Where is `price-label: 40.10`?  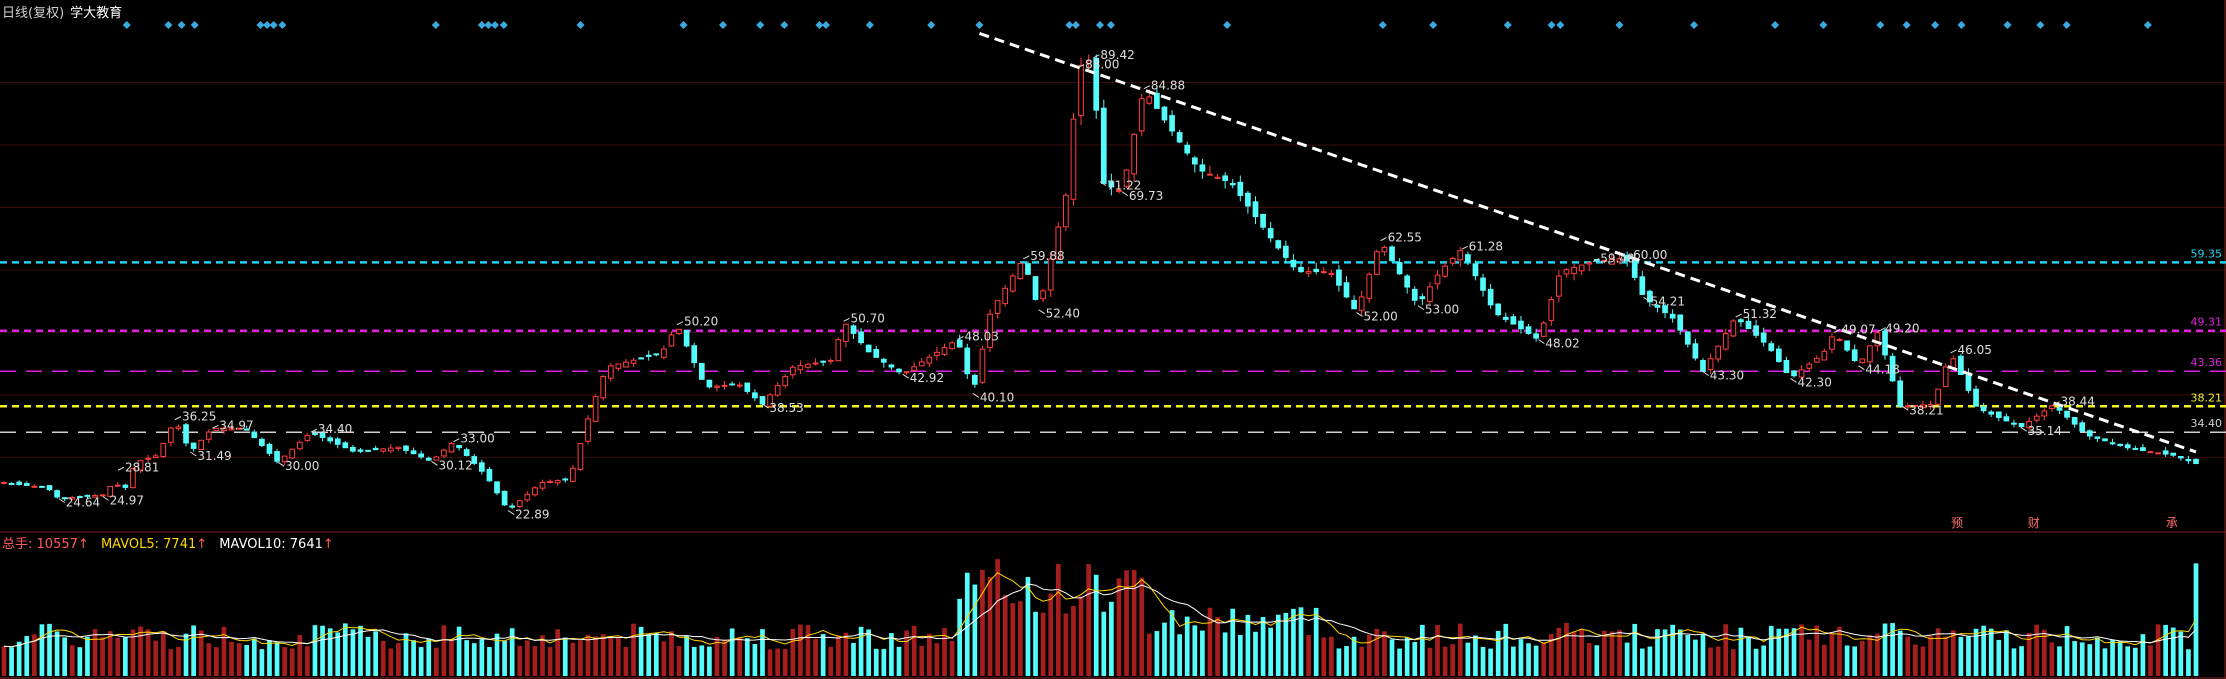 price-label: 40.10 is located at coordinates (997, 397).